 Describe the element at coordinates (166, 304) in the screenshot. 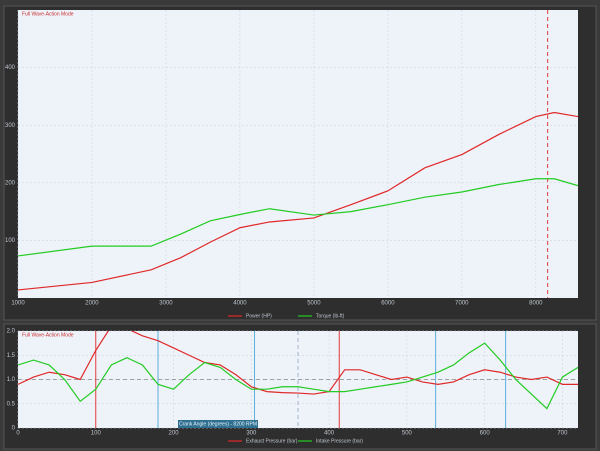

I see `x-tick-label: 3000` at that location.